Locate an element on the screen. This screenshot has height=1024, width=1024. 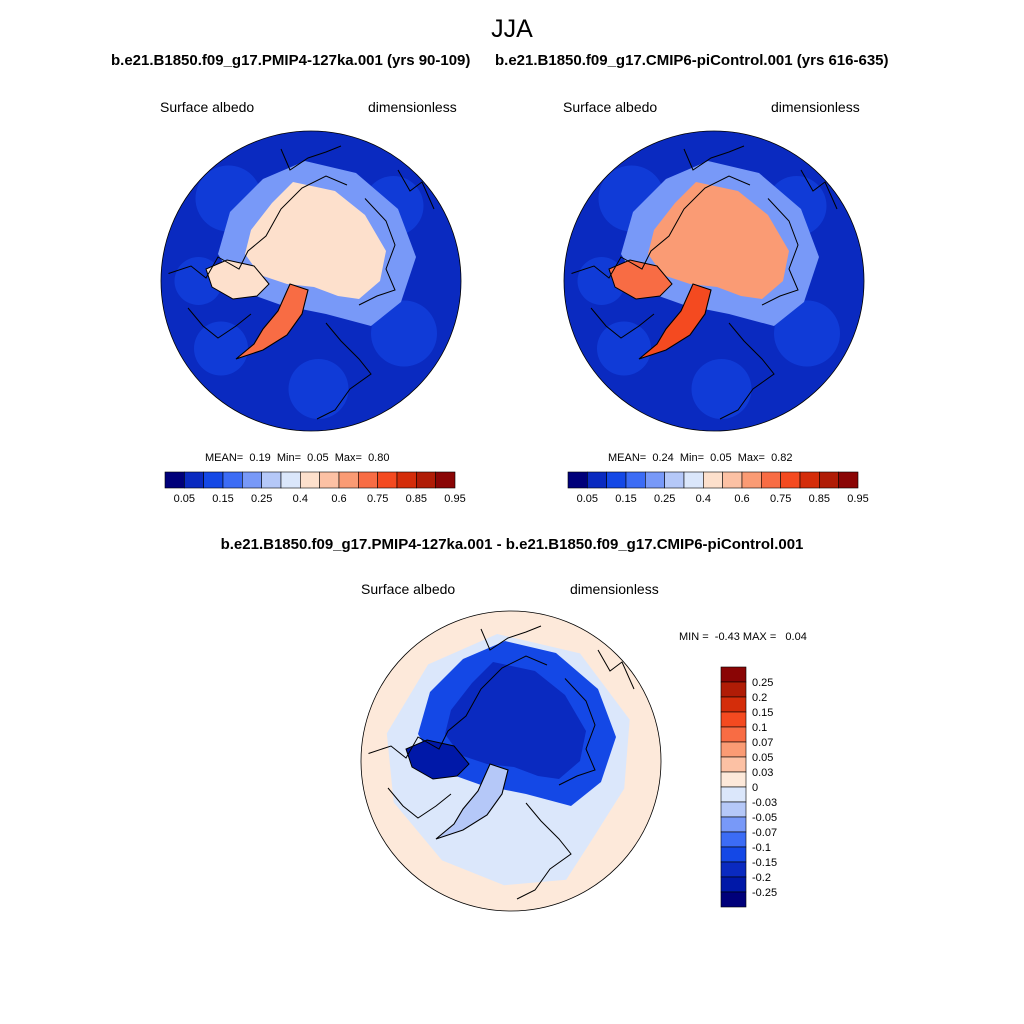
diff-variable-label: Surface albedo is located at coordinates (408, 589).